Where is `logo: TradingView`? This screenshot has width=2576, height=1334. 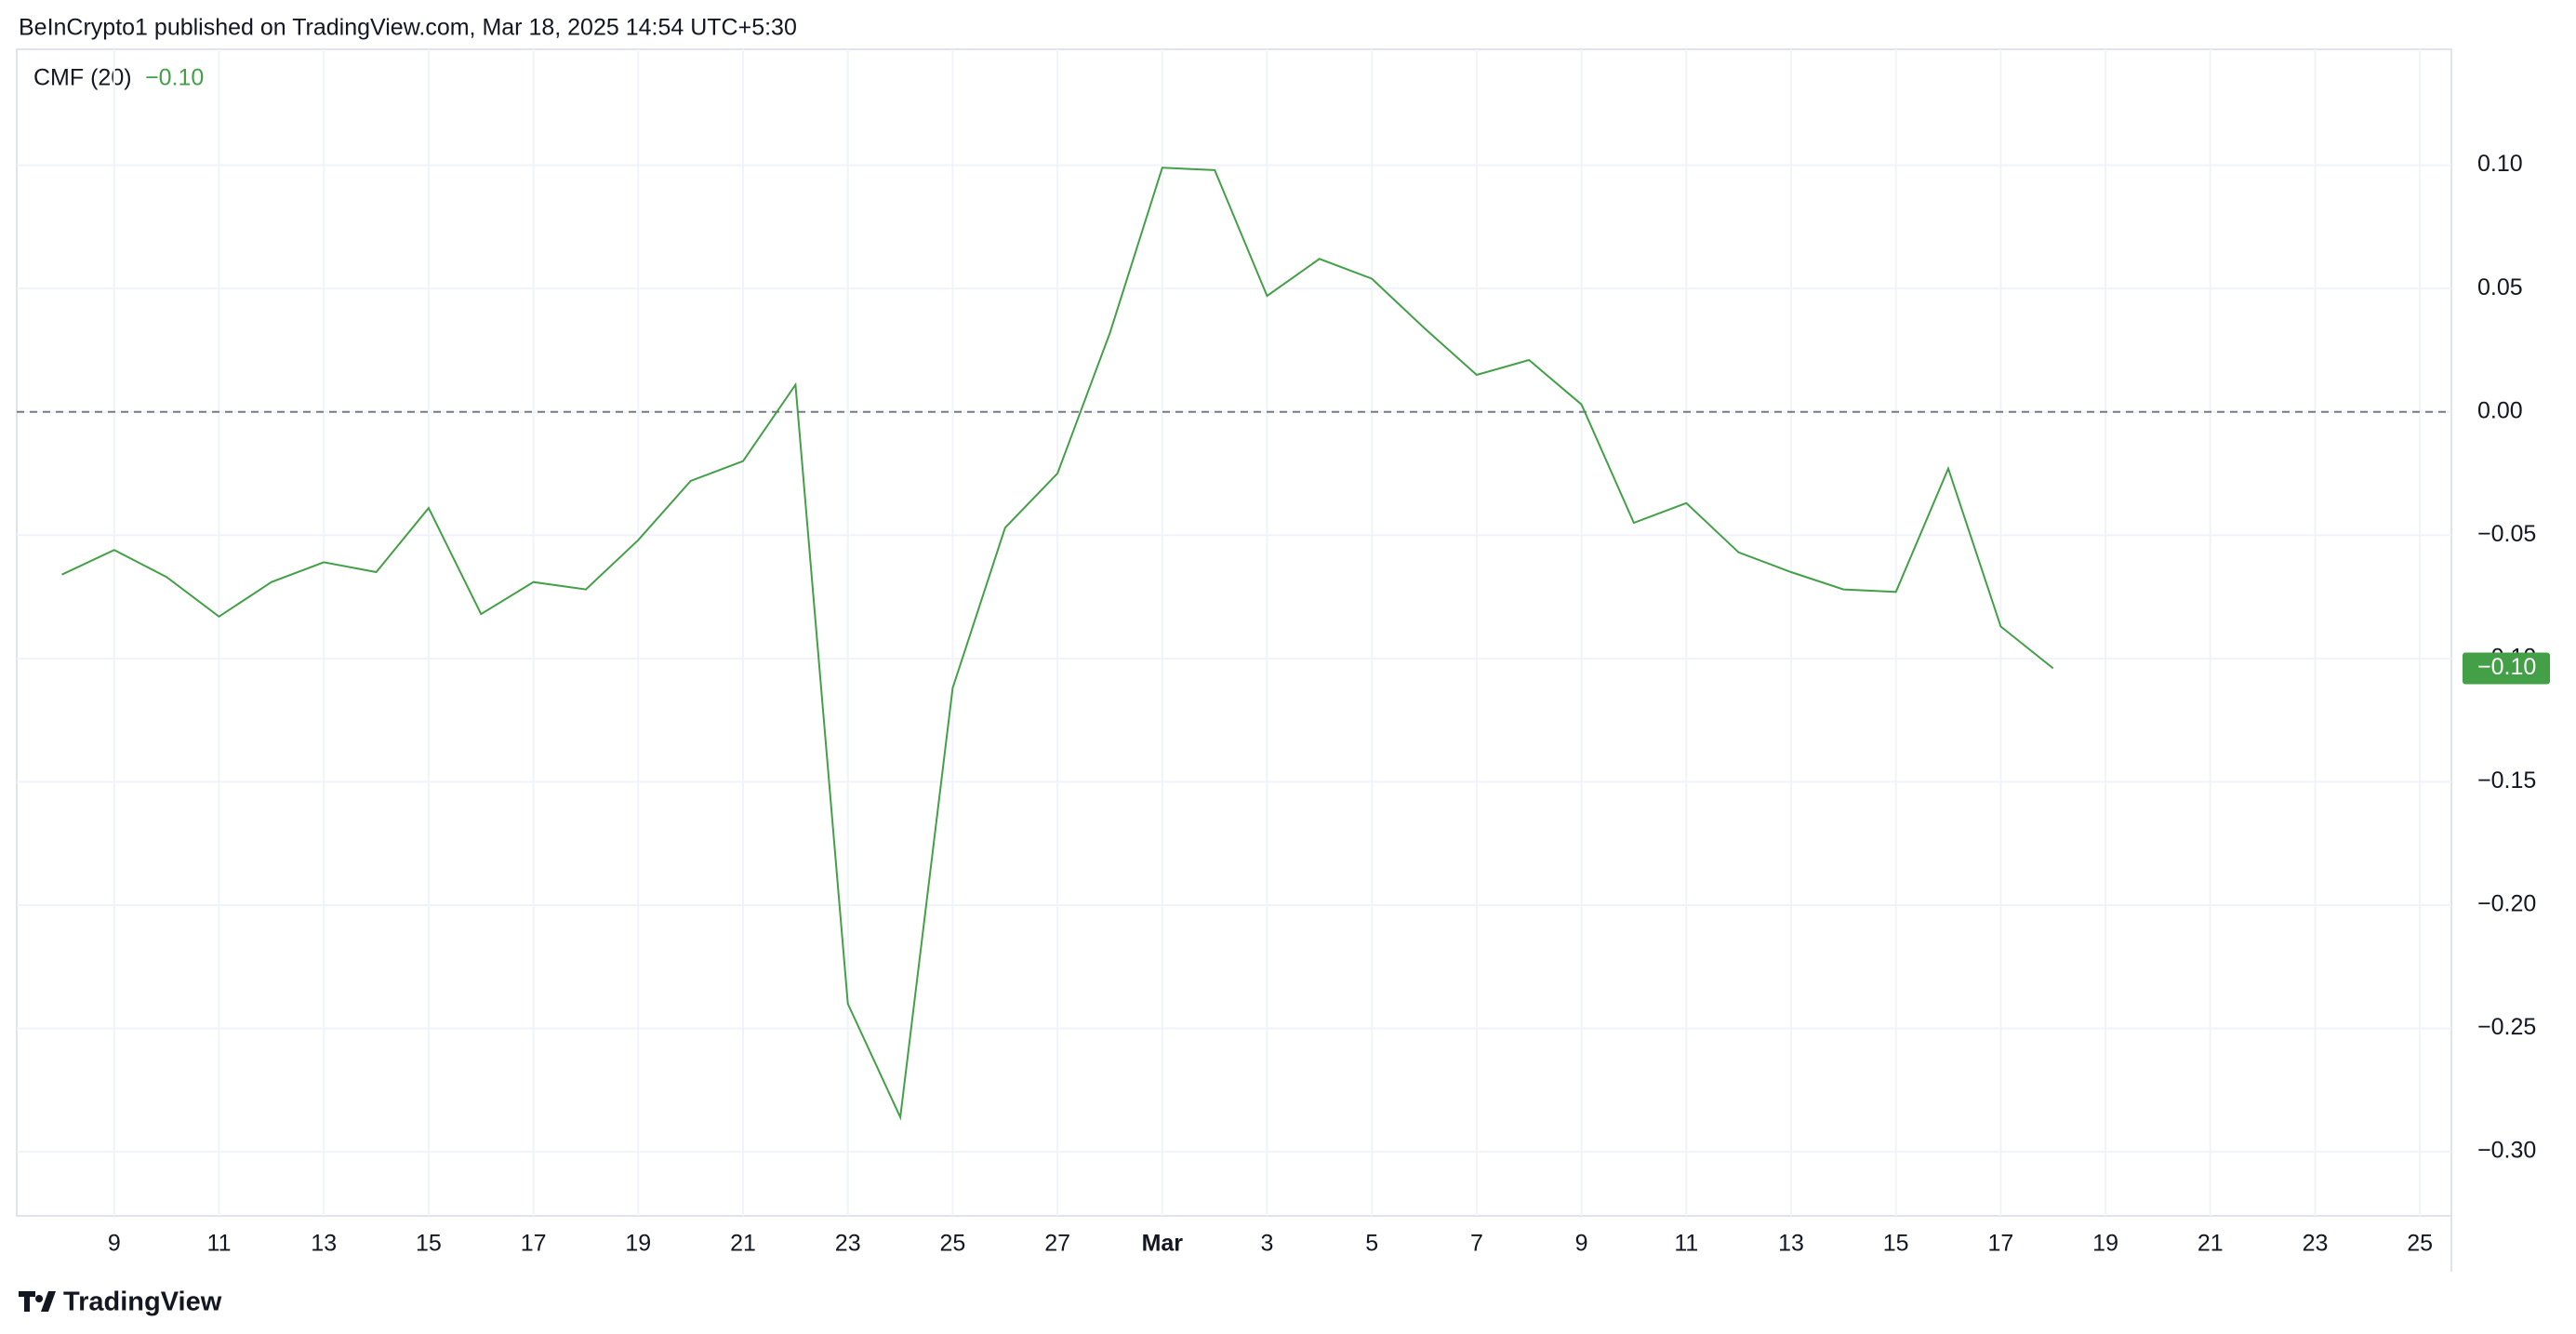
logo: TradingView is located at coordinates (120, 1302).